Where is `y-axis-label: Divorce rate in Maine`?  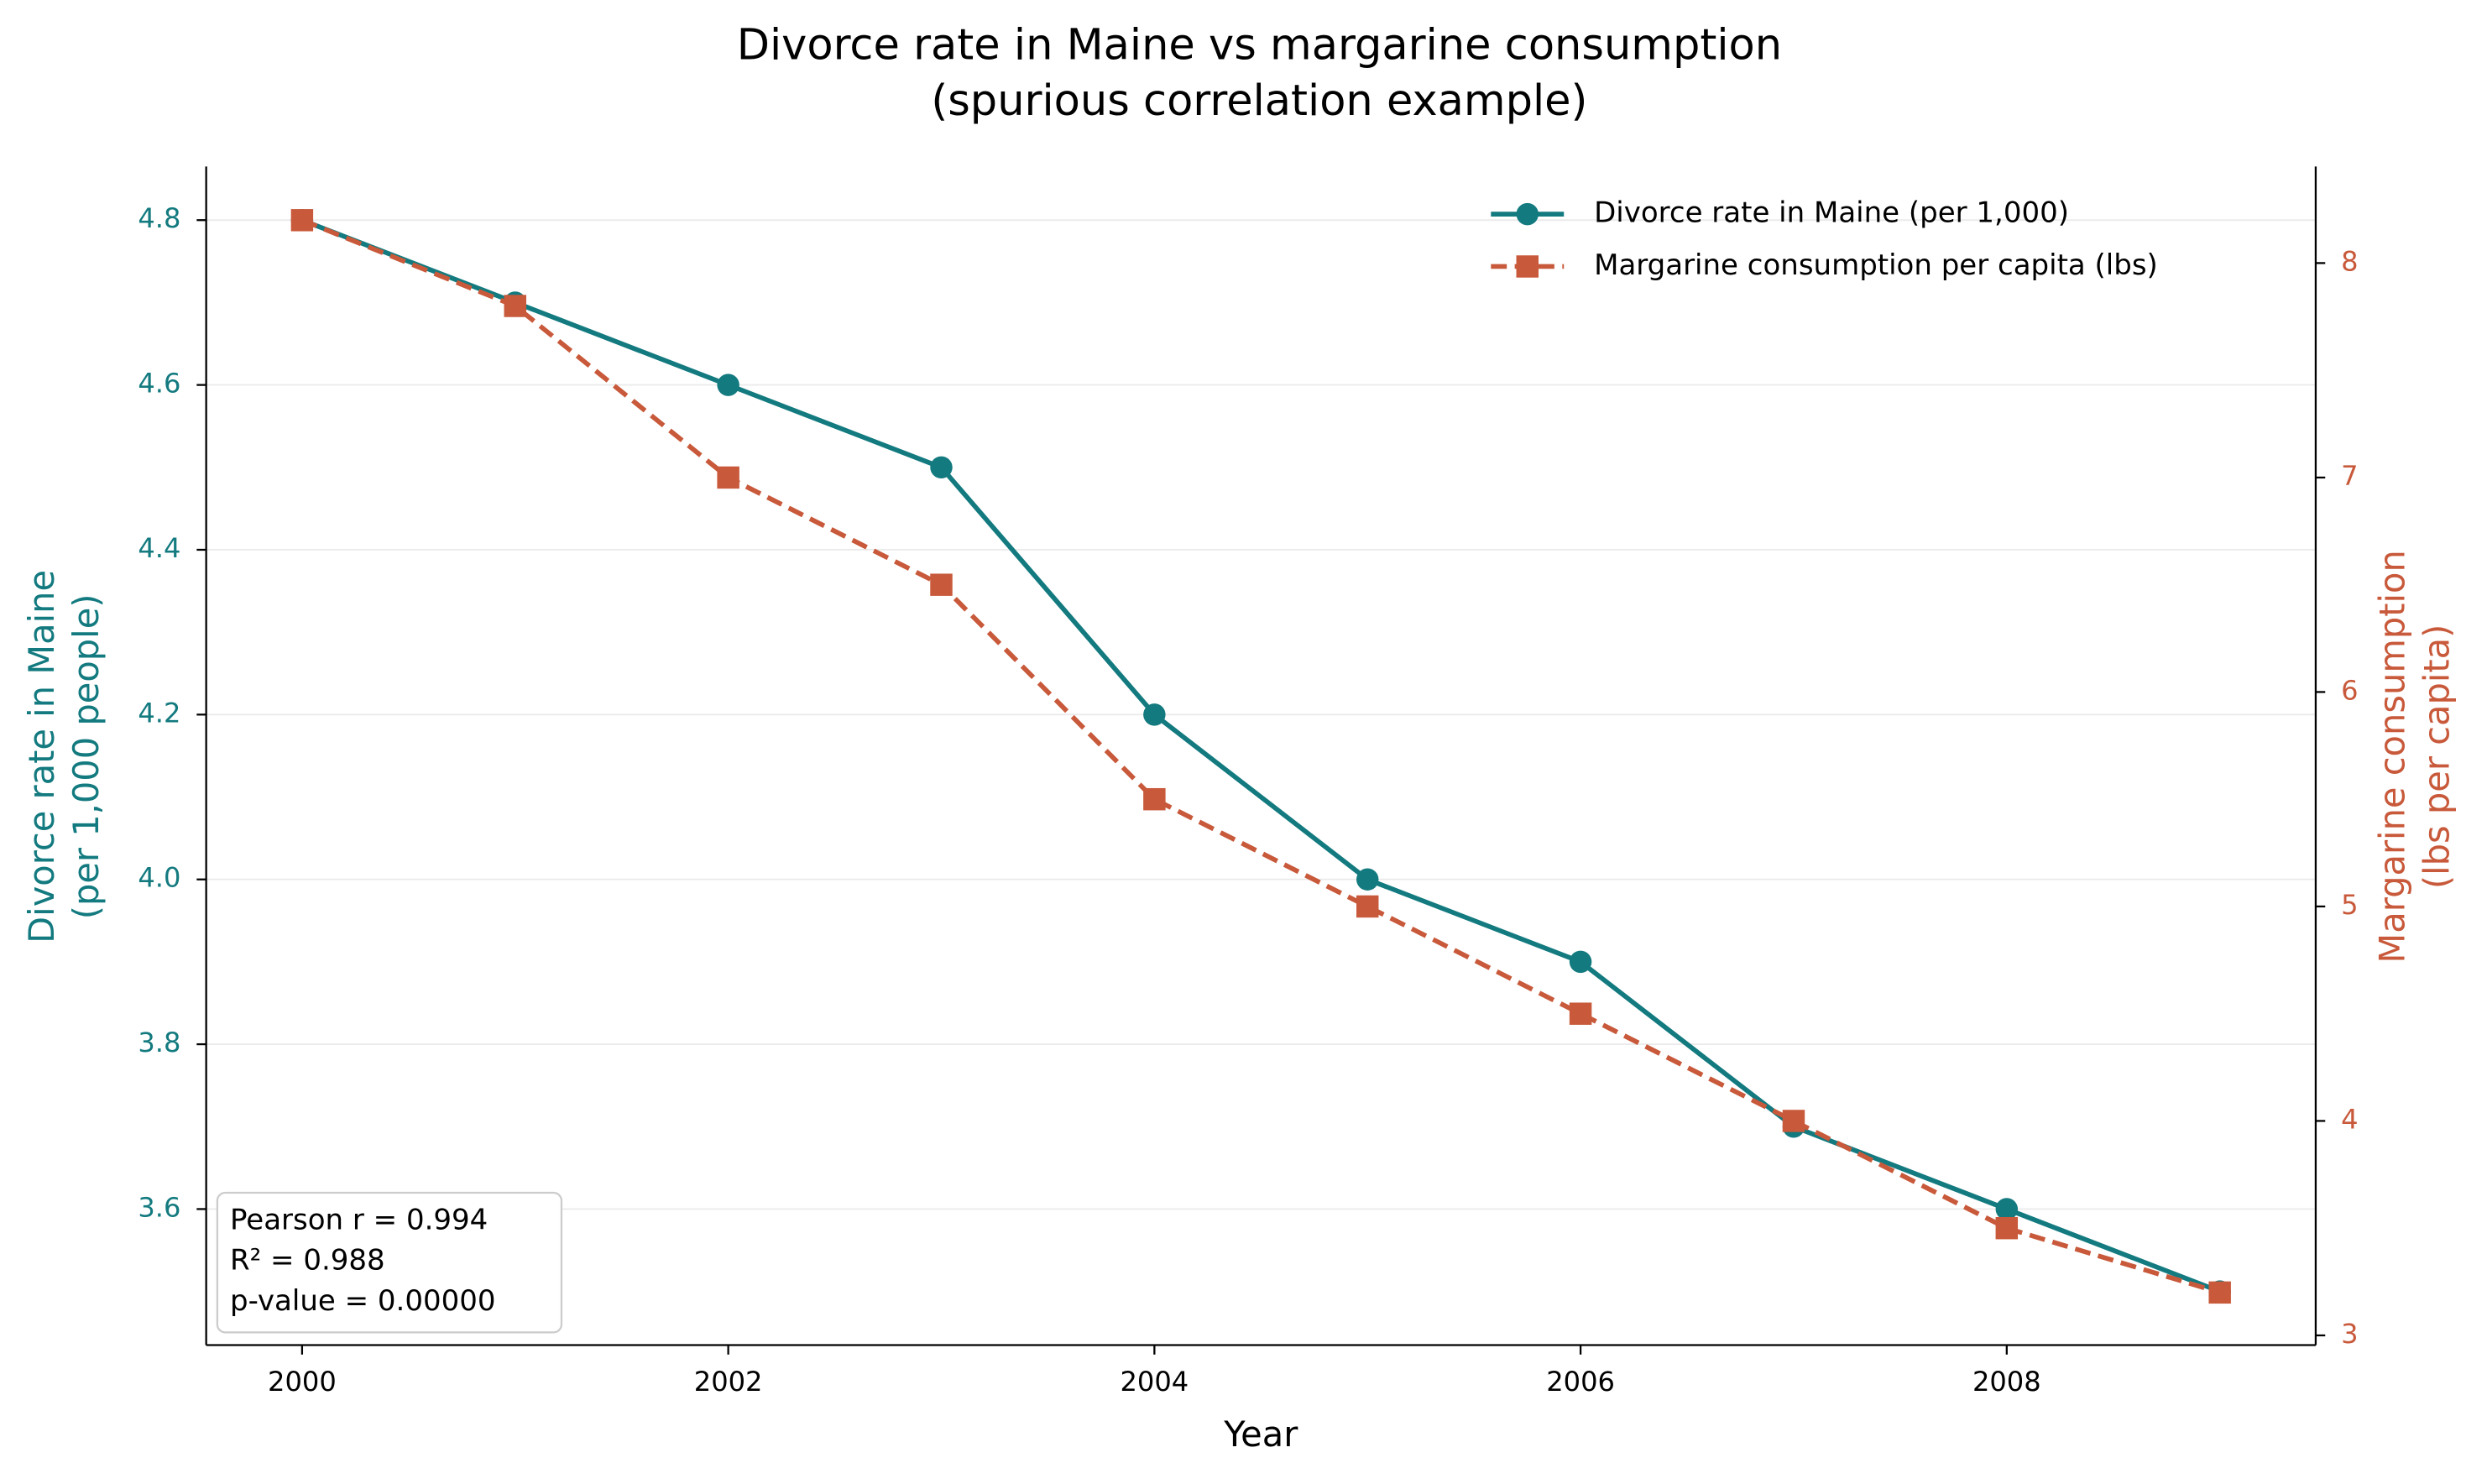
y-axis-label: Divorce rate in Maine is located at coordinates (41, 756).